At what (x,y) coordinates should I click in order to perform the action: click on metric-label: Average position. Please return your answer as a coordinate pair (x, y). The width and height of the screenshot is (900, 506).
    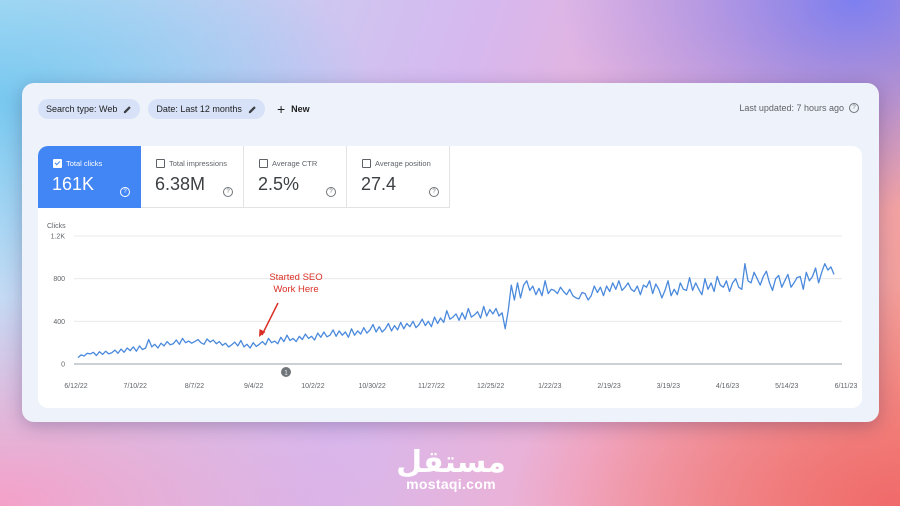
    Looking at the image, I should click on (403, 163).